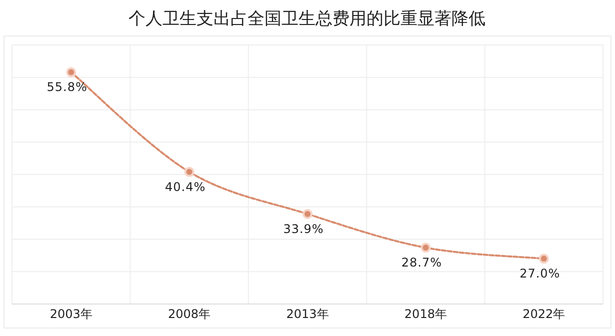  What do you see at coordinates (421, 263) in the screenshot?
I see `data-label: 28.7%` at bounding box center [421, 263].